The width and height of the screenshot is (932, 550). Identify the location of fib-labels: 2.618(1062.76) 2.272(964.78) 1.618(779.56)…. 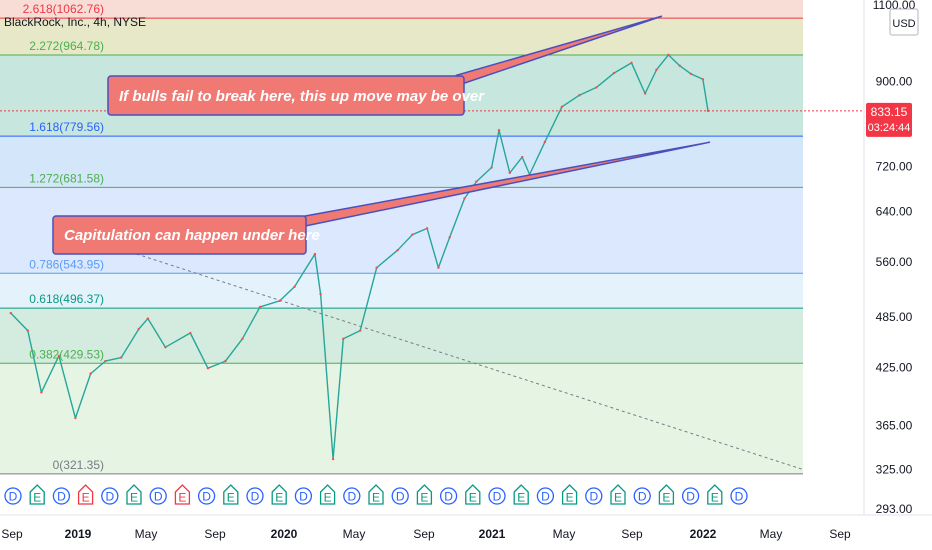
(63, 237).